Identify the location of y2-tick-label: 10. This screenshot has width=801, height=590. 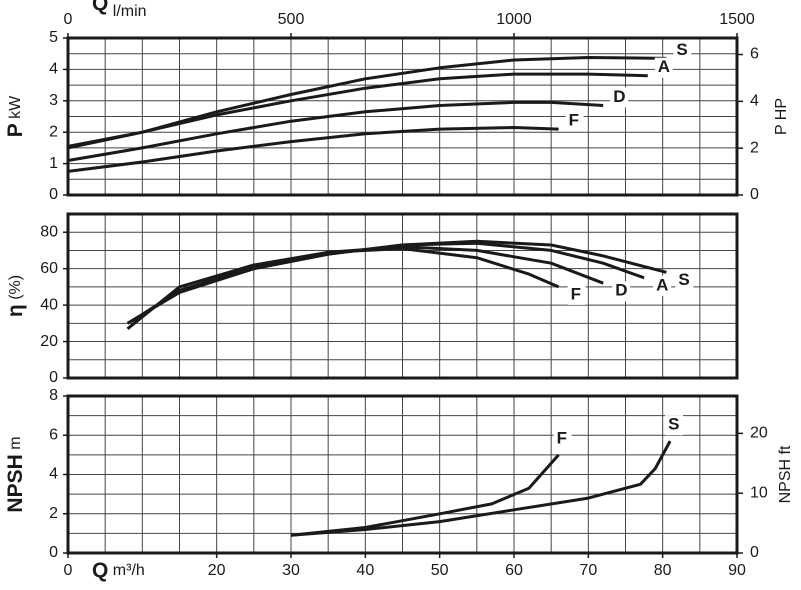
(759, 492).